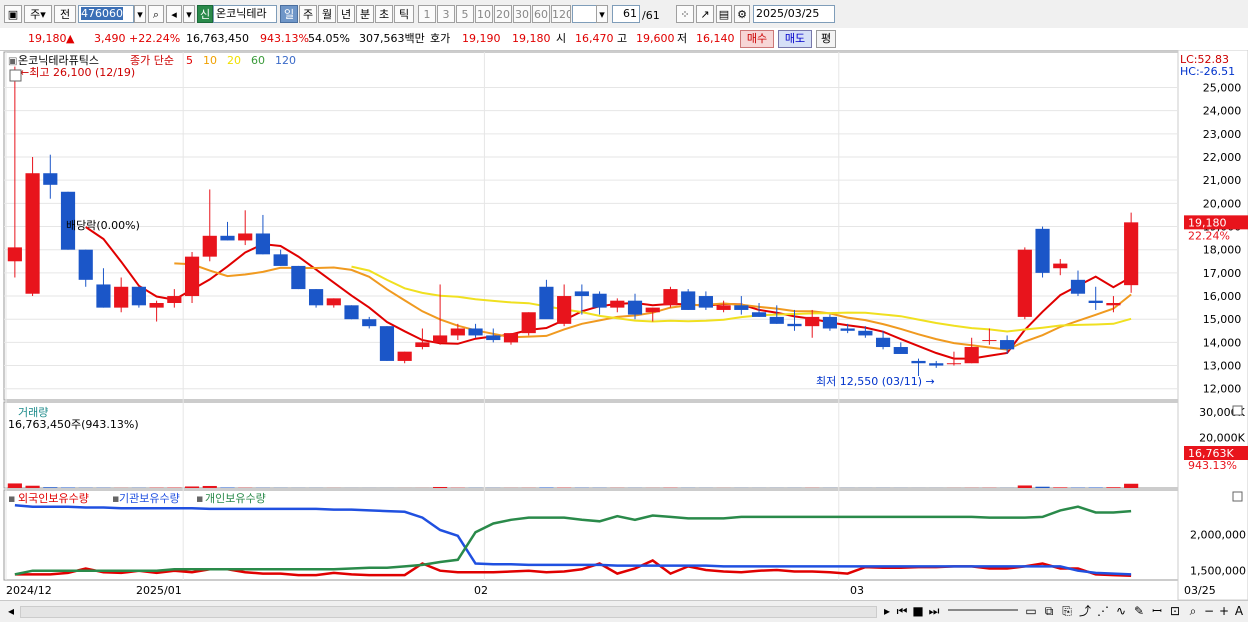 This screenshot has height=622, width=1248. I want to click on layout-icon: ▭, so click(1031, 611).